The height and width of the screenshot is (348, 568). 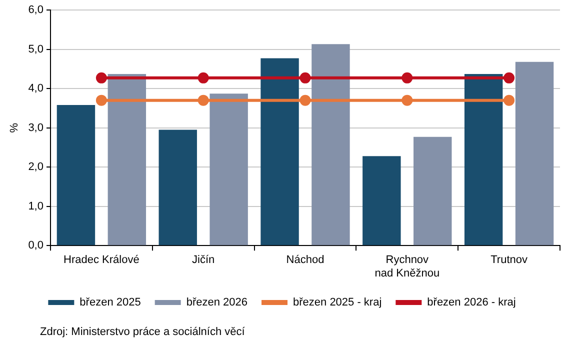 I want to click on x-tick-label: Rychnov nad Kněžnou, so click(x=407, y=267).